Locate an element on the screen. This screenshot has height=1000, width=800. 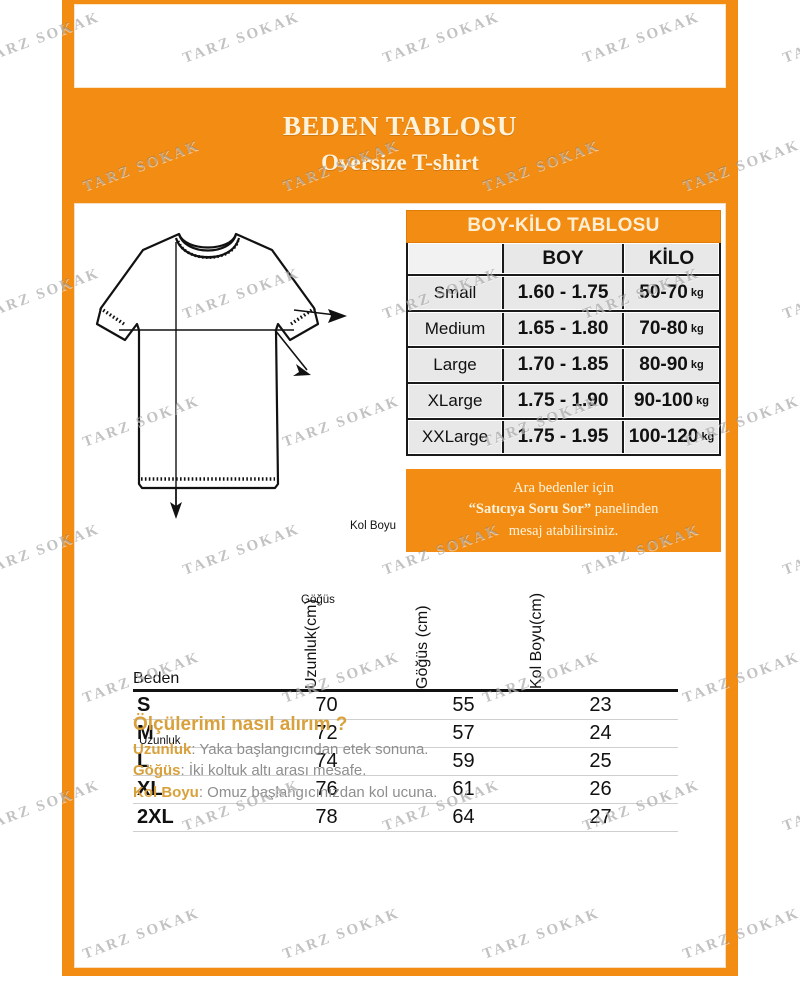
cell-boy: 1.75 - 1.90 is located at coordinates (563, 401).